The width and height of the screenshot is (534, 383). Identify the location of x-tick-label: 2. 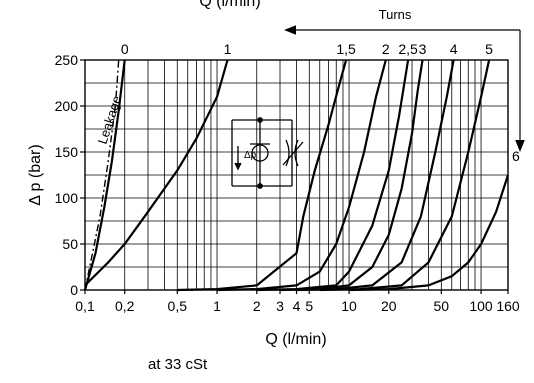
(257, 306).